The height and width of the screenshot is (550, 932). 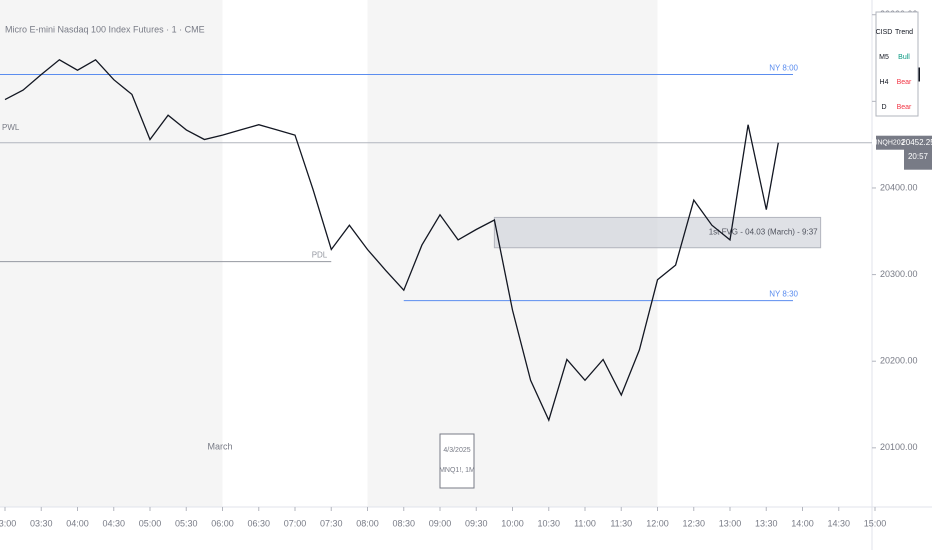 What do you see at coordinates (476, 523) in the screenshot?
I see `x-tick-label: 09:30` at bounding box center [476, 523].